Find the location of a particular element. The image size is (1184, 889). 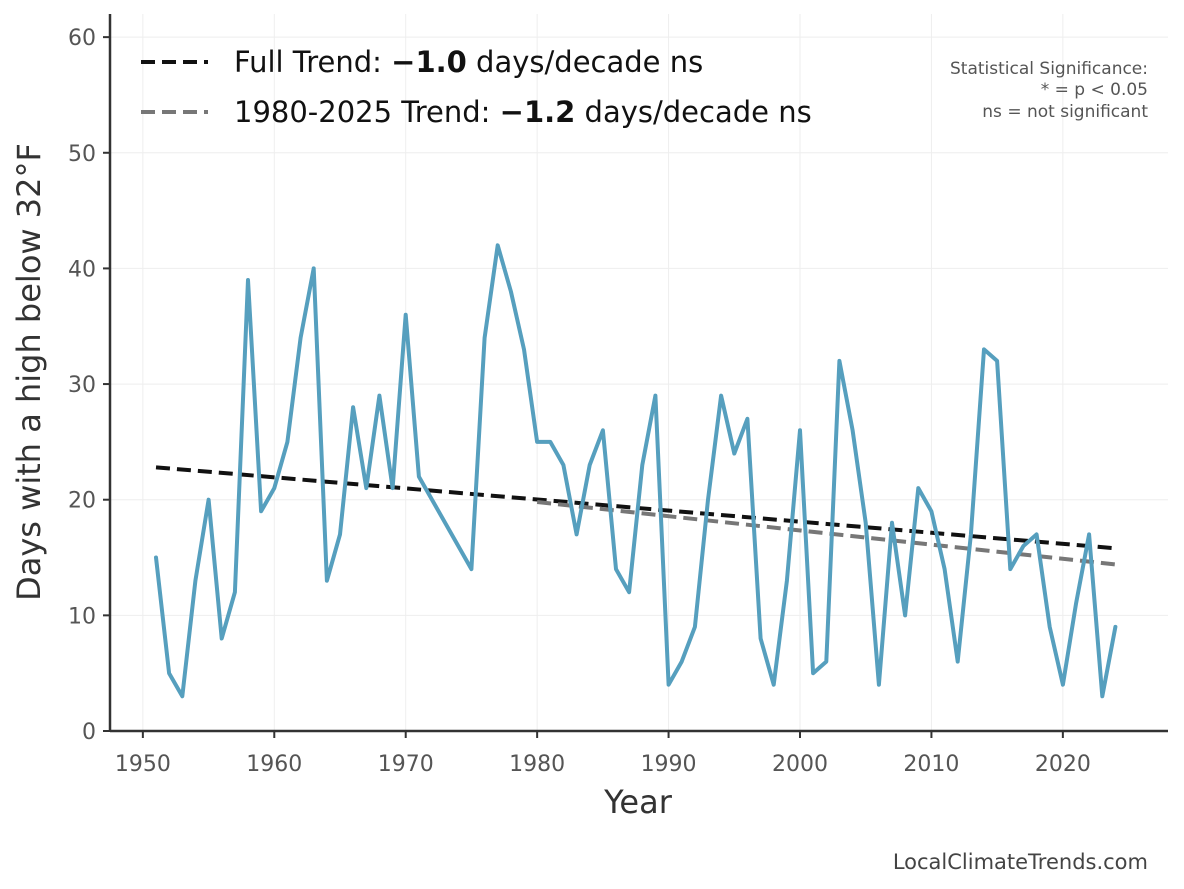

y-tick-label-50: 50 is located at coordinates (82, 154).